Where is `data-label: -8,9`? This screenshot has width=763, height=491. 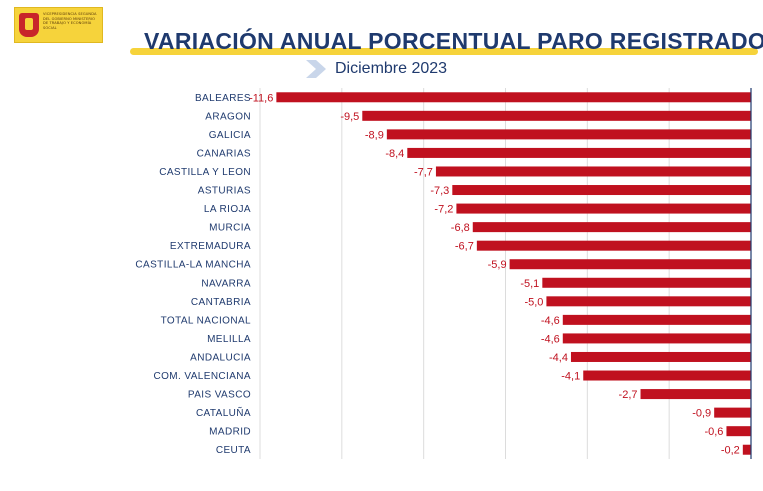
data-label: -8,9 is located at coordinates (374, 135).